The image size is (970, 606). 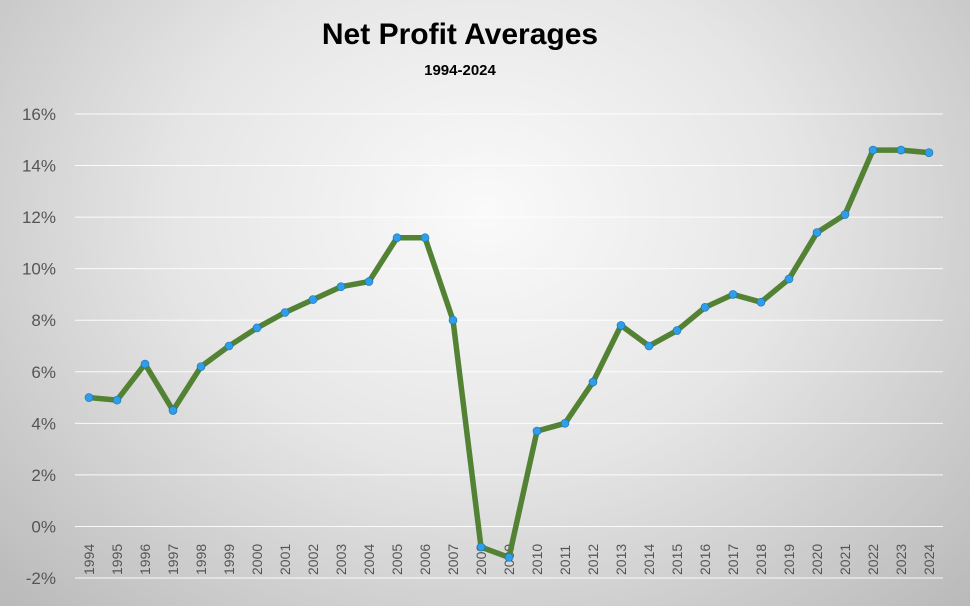 What do you see at coordinates (285, 559) in the screenshot?
I see `x-tick-label: 2001` at bounding box center [285, 559].